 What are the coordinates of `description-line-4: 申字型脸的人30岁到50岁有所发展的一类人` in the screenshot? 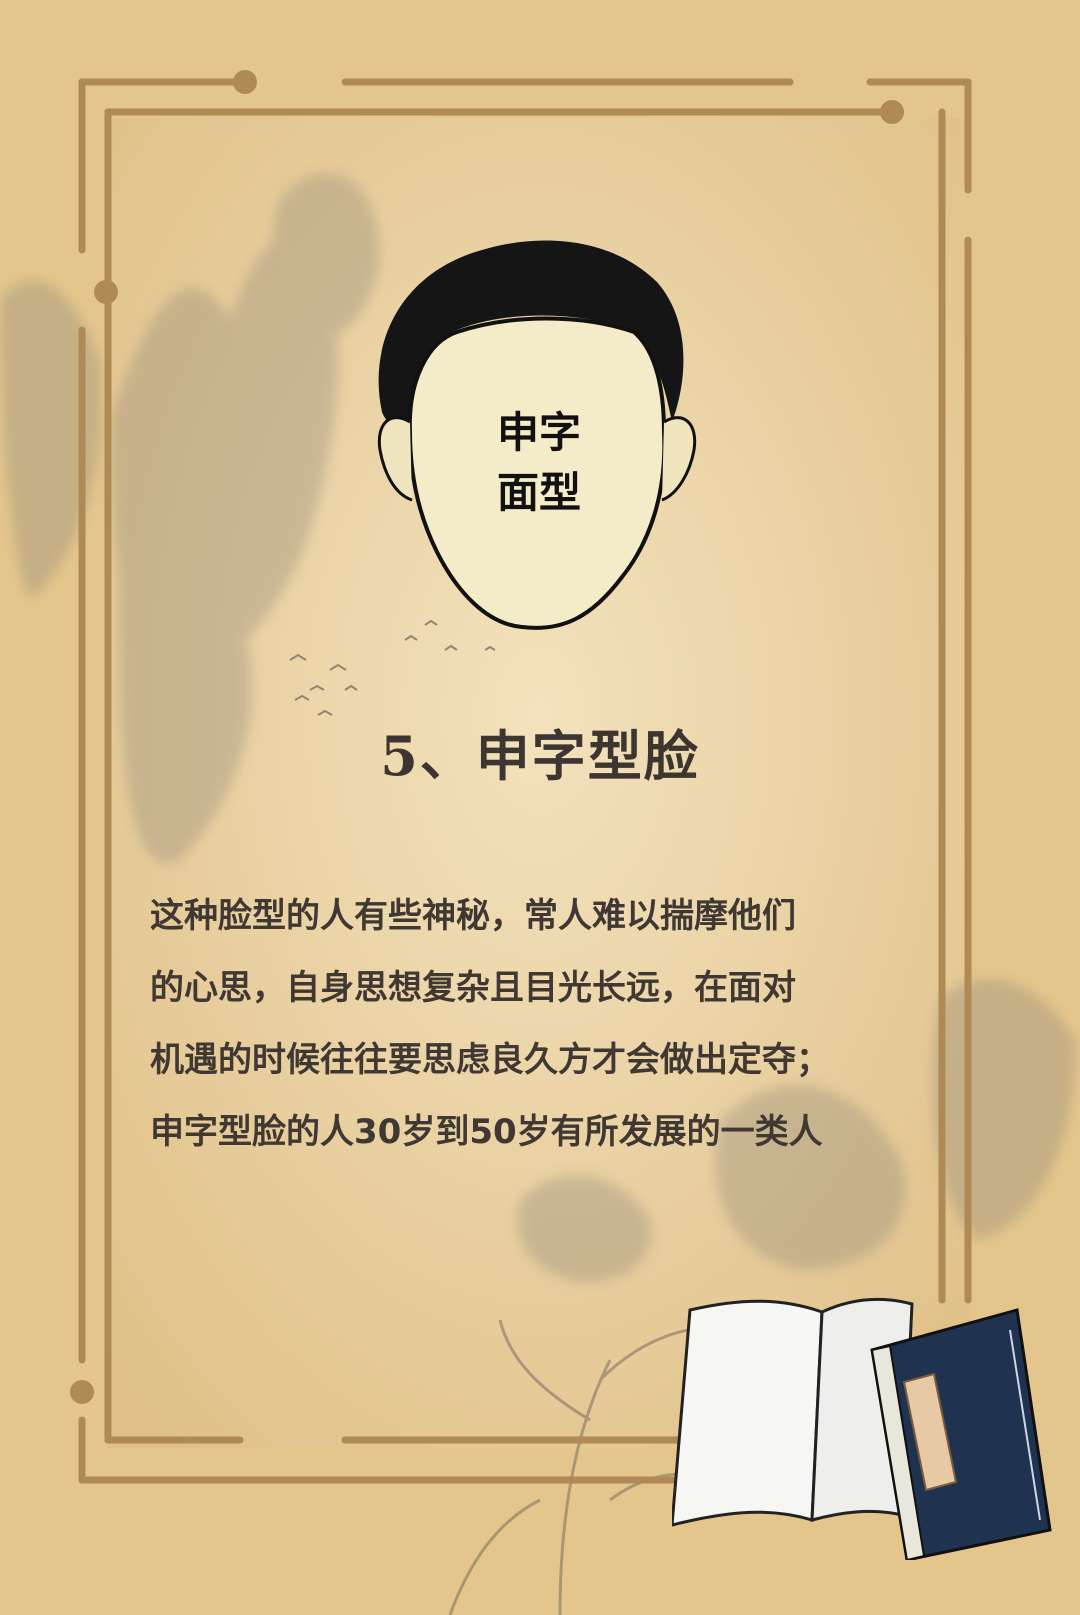 It's located at (486, 1132).